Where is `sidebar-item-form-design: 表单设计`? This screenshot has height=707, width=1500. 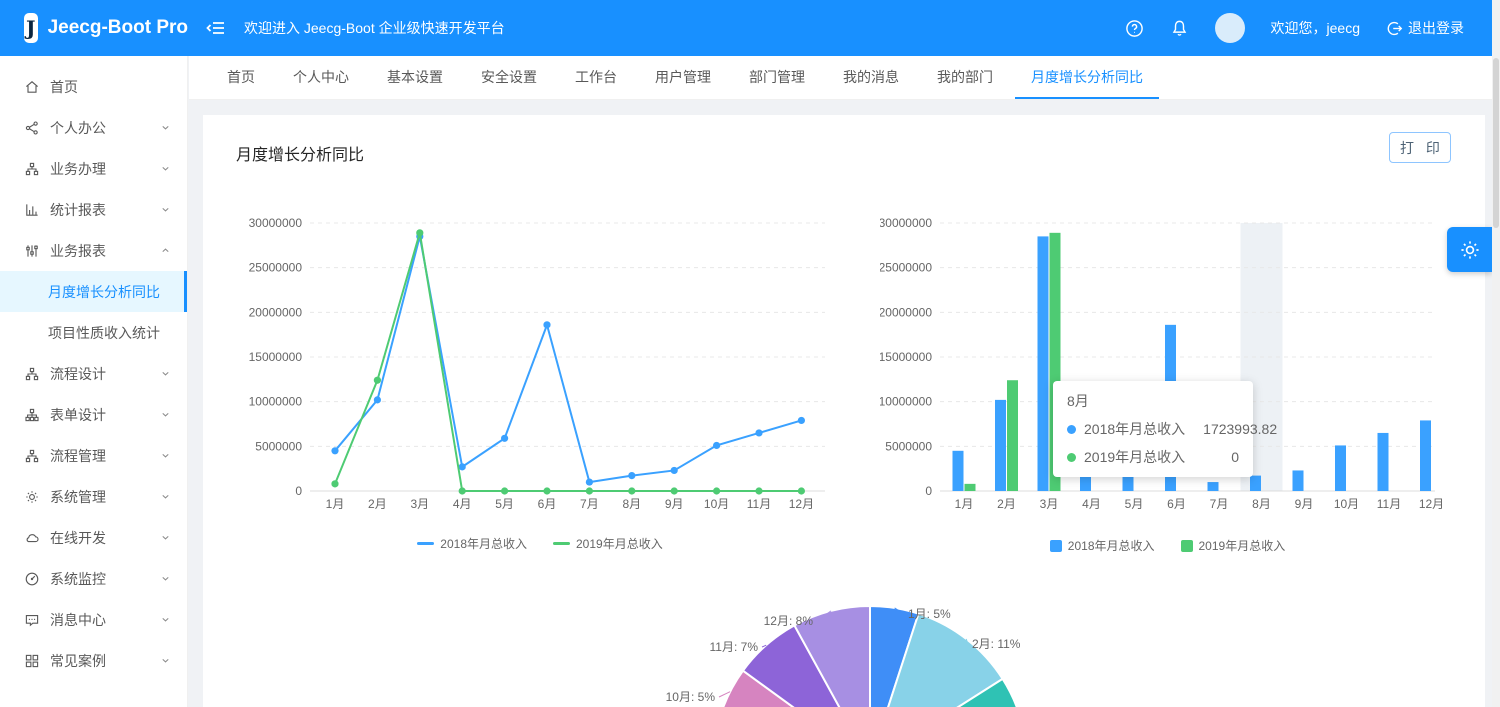
sidebar-item-form-design: 表单设计 is located at coordinates (93, 414).